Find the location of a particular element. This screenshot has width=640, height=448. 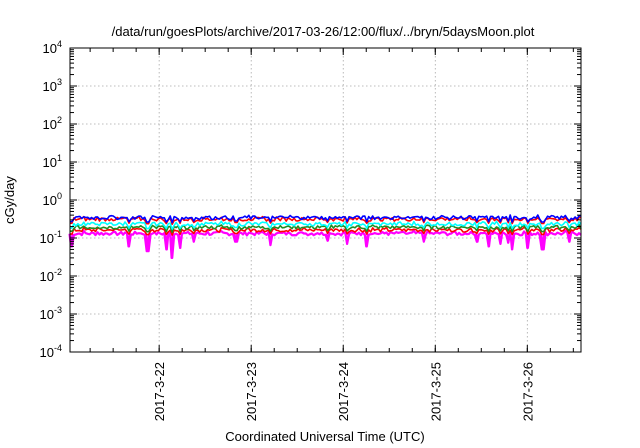

x-axis-label: Coordinated Universal Time (UTC) is located at coordinates (324, 436).